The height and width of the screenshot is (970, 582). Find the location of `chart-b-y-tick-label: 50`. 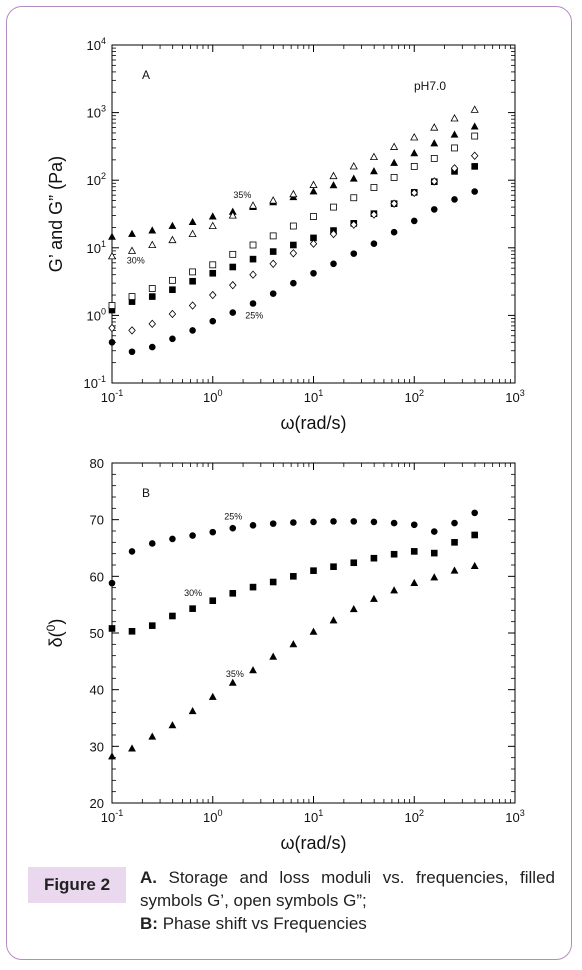

chart-b-y-tick-label: 50 is located at coordinates (97, 633).